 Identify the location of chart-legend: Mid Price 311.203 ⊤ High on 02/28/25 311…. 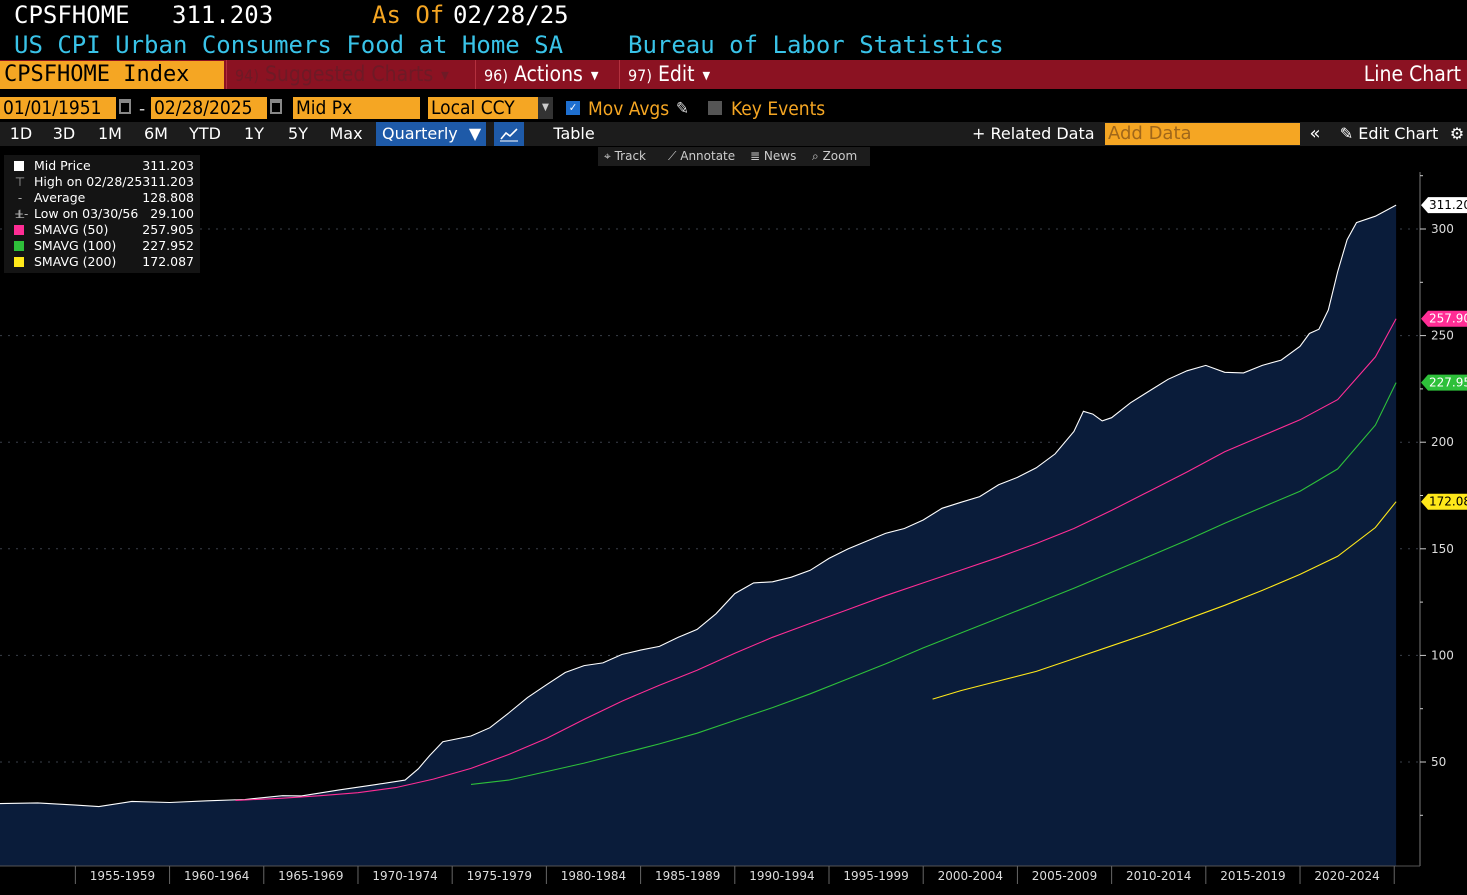
(102, 214).